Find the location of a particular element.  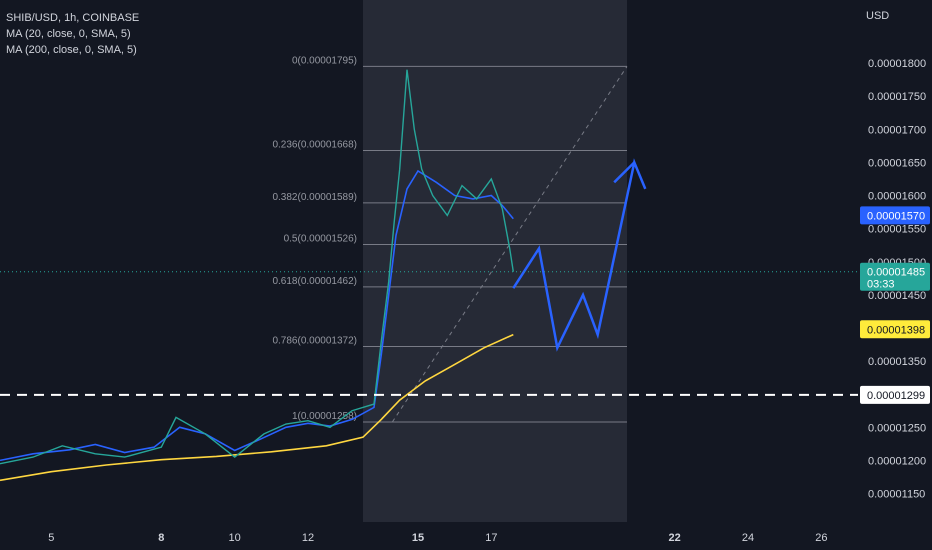

price-tag-label: 0.00001398 is located at coordinates (896, 330).